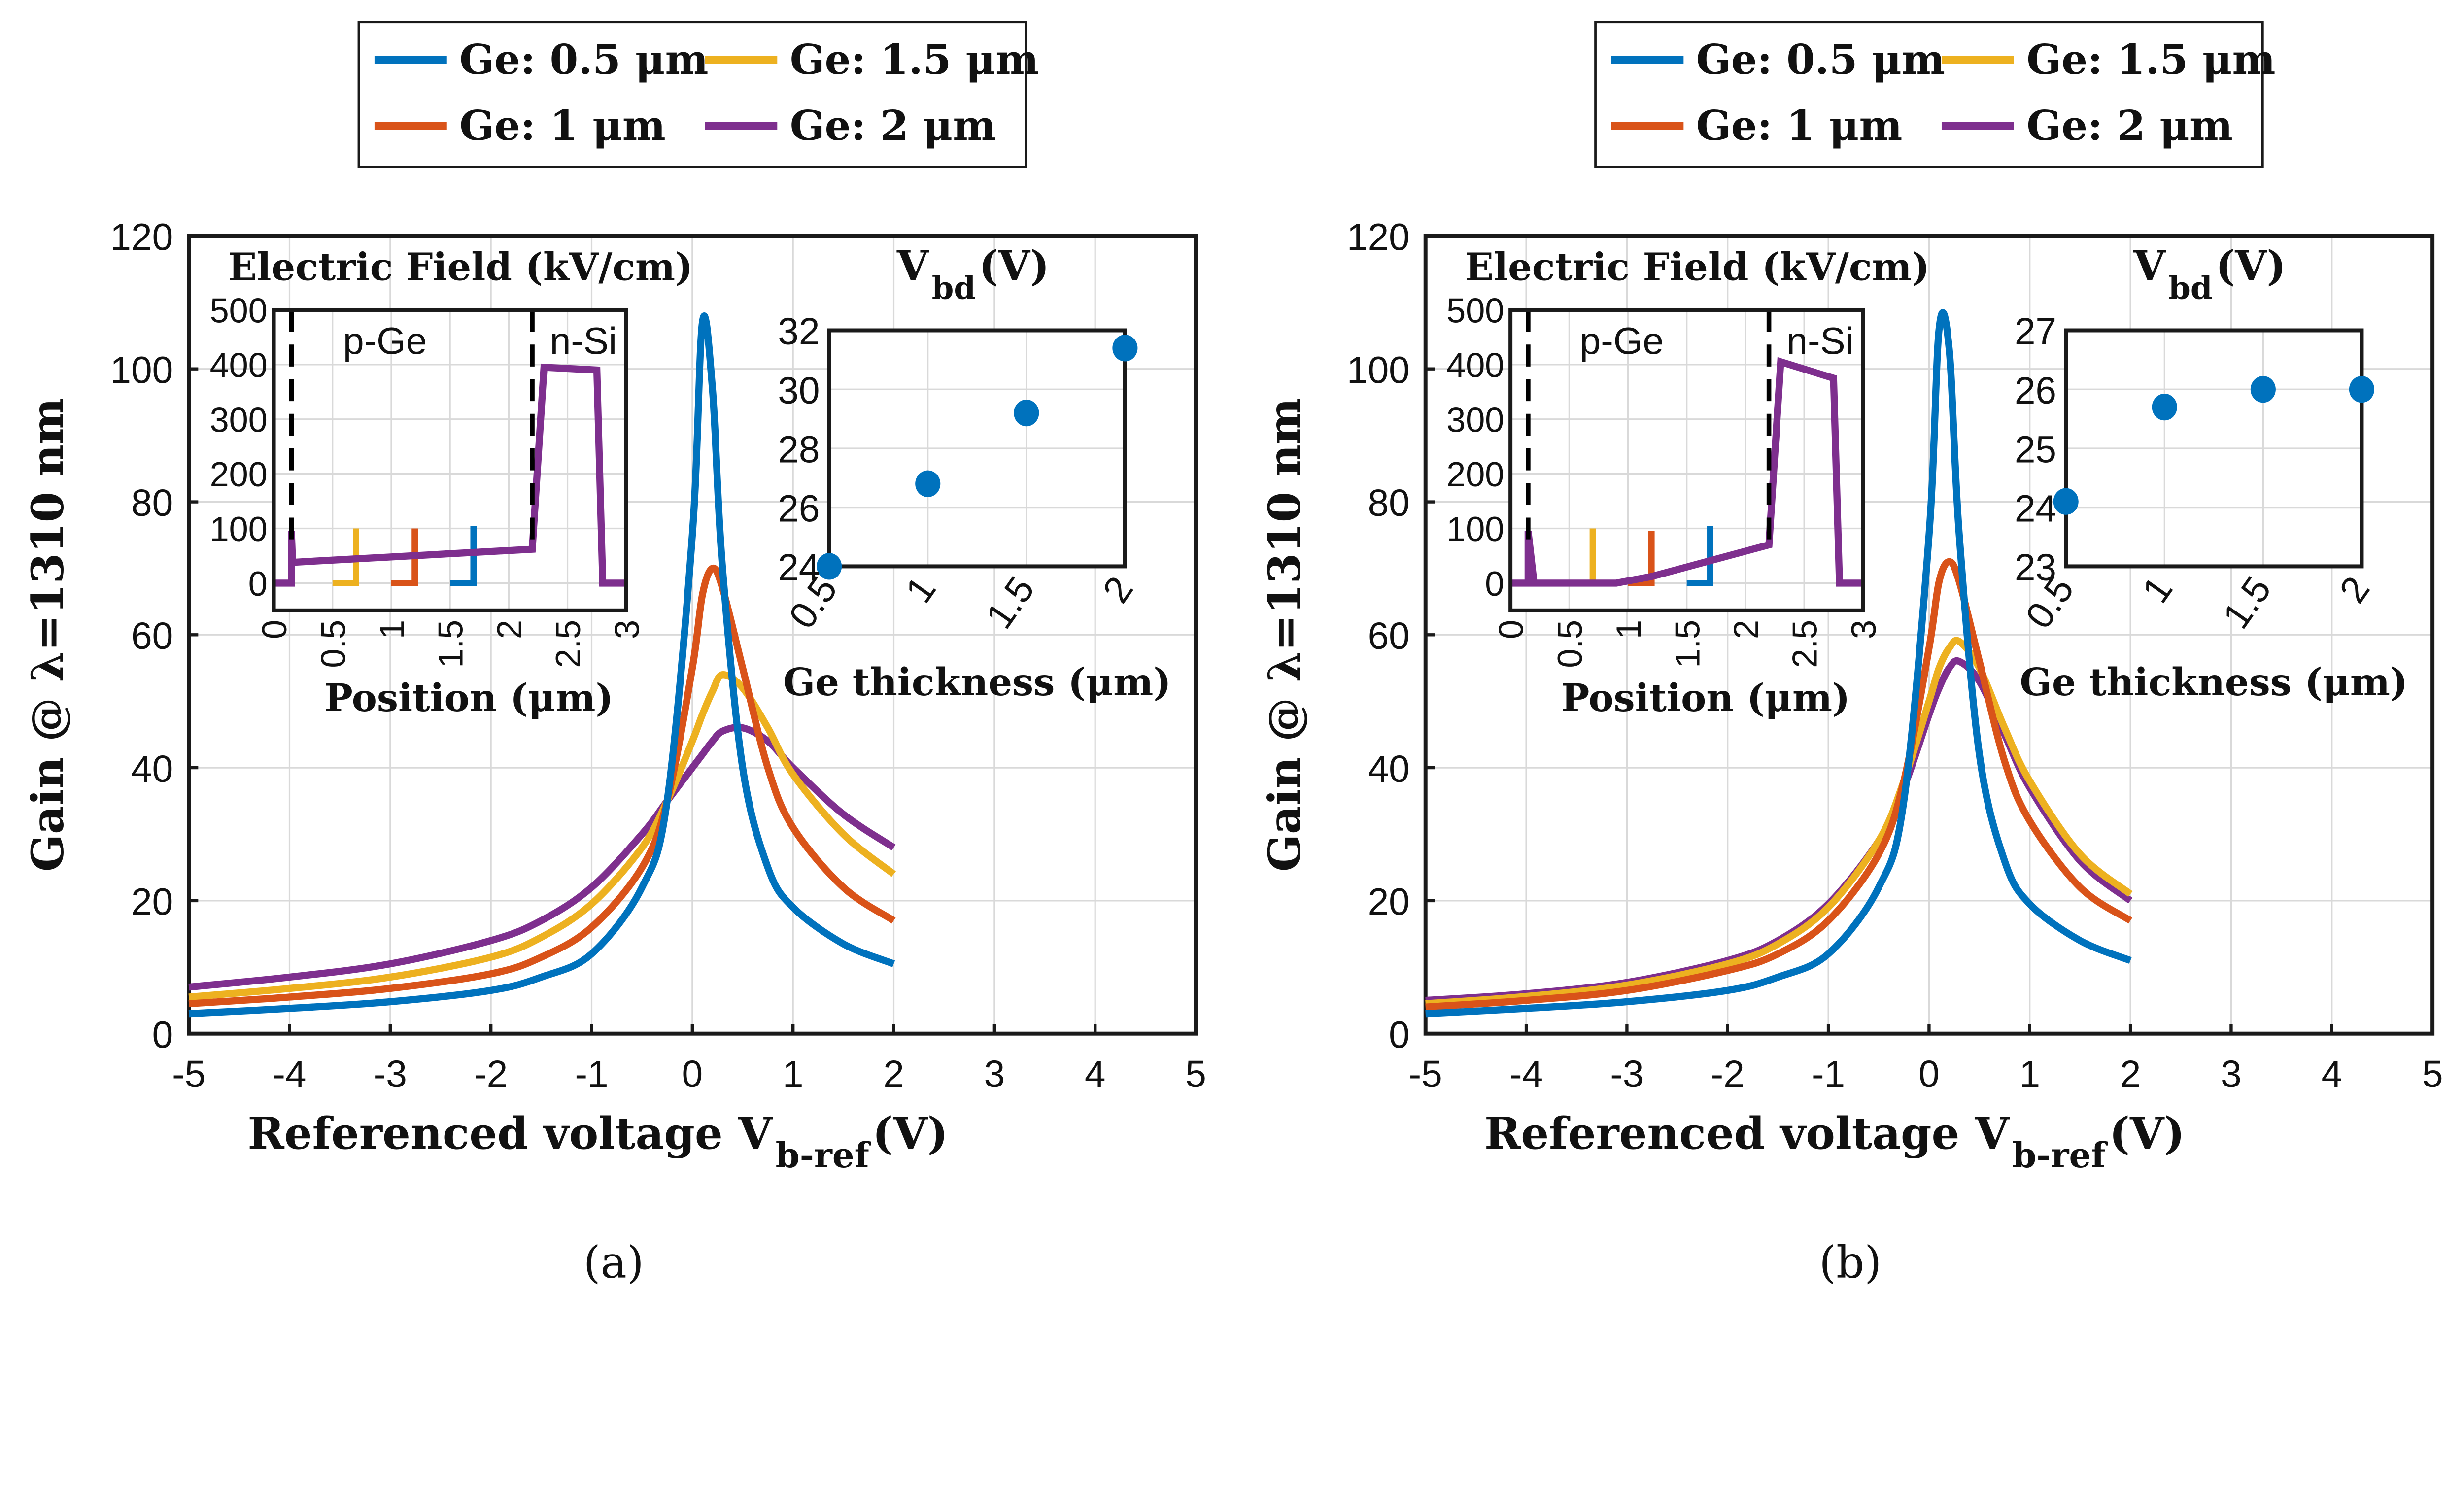 The width and height of the screenshot is (2464, 1493). What do you see at coordinates (1378, 238) in the screenshot?
I see `y-tick-label: 120` at bounding box center [1378, 238].